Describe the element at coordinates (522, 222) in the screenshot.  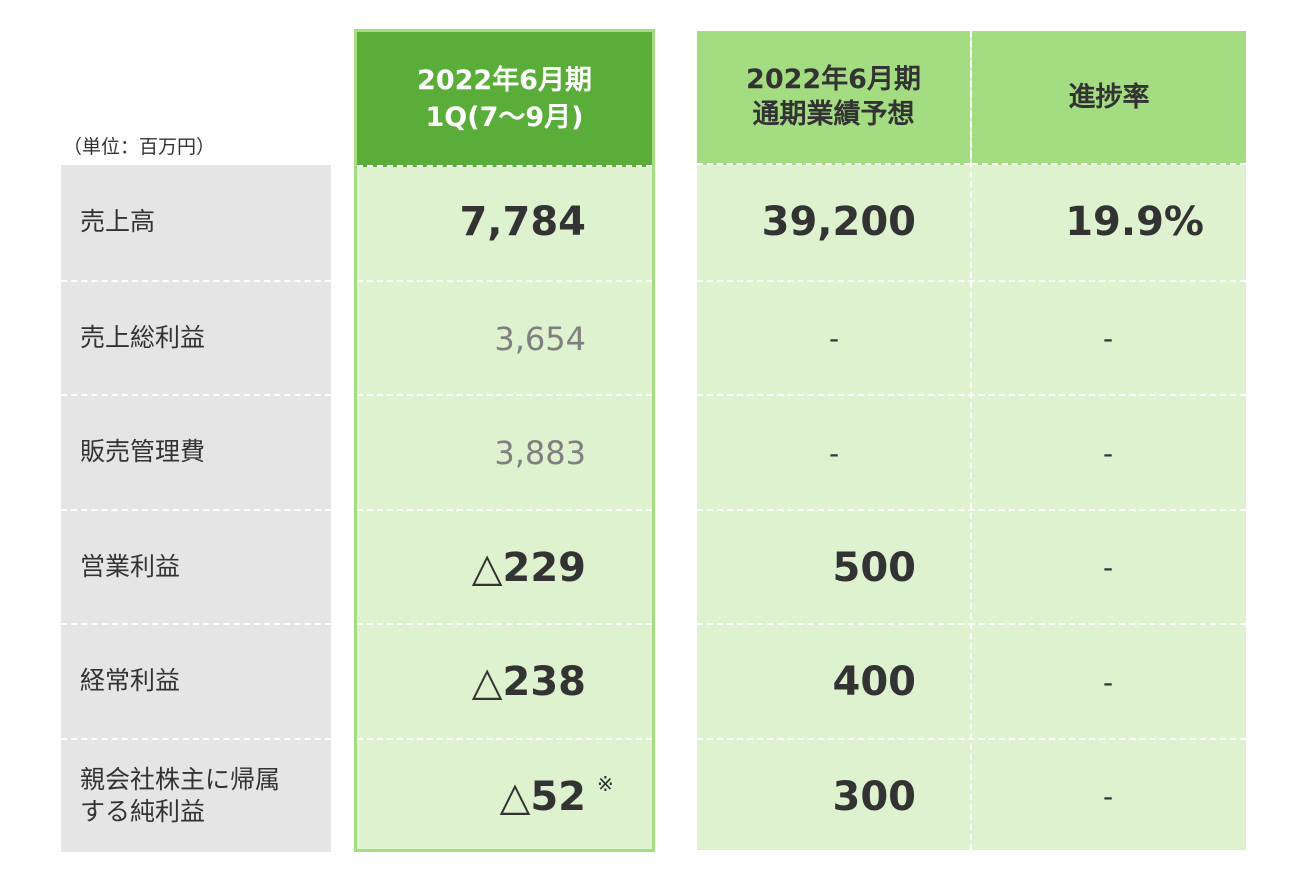
I see `q1-cell-net-sales: 7,784` at that location.